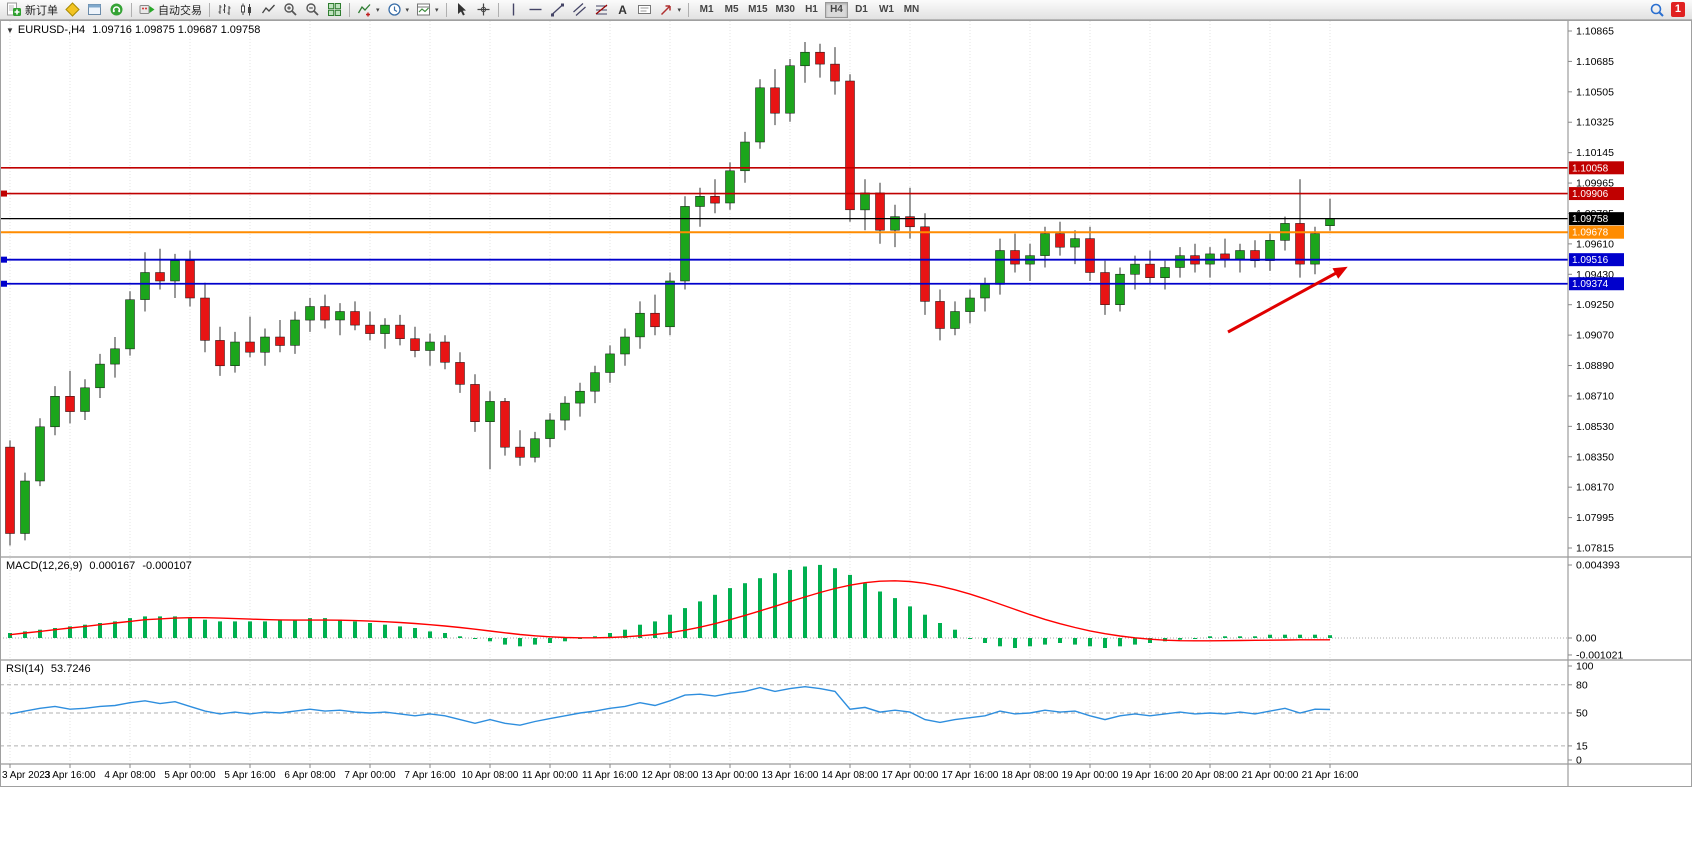  I want to click on toolbar-separator, so click(209, 9).